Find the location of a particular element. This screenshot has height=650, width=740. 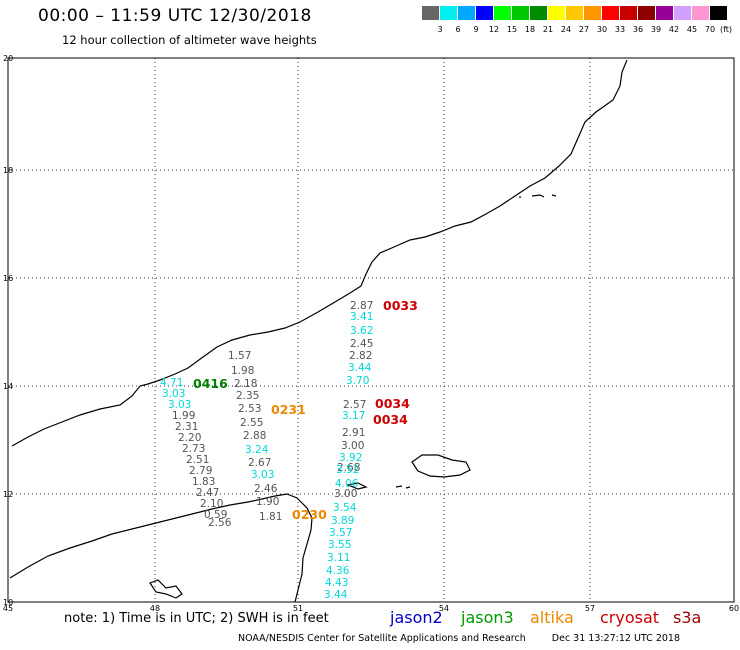

legend-label: 70 is located at coordinates (710, 29).